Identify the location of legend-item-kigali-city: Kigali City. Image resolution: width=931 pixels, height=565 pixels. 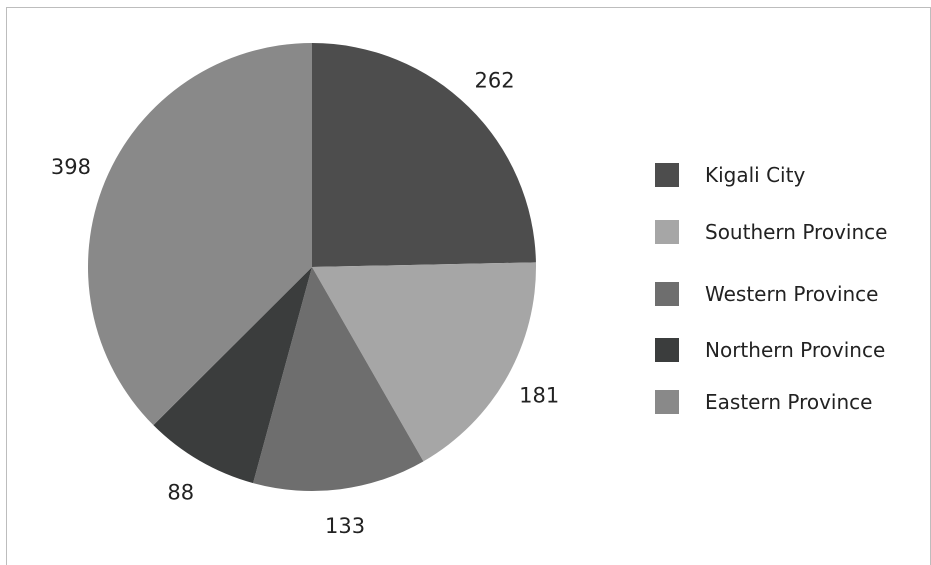
(730, 175).